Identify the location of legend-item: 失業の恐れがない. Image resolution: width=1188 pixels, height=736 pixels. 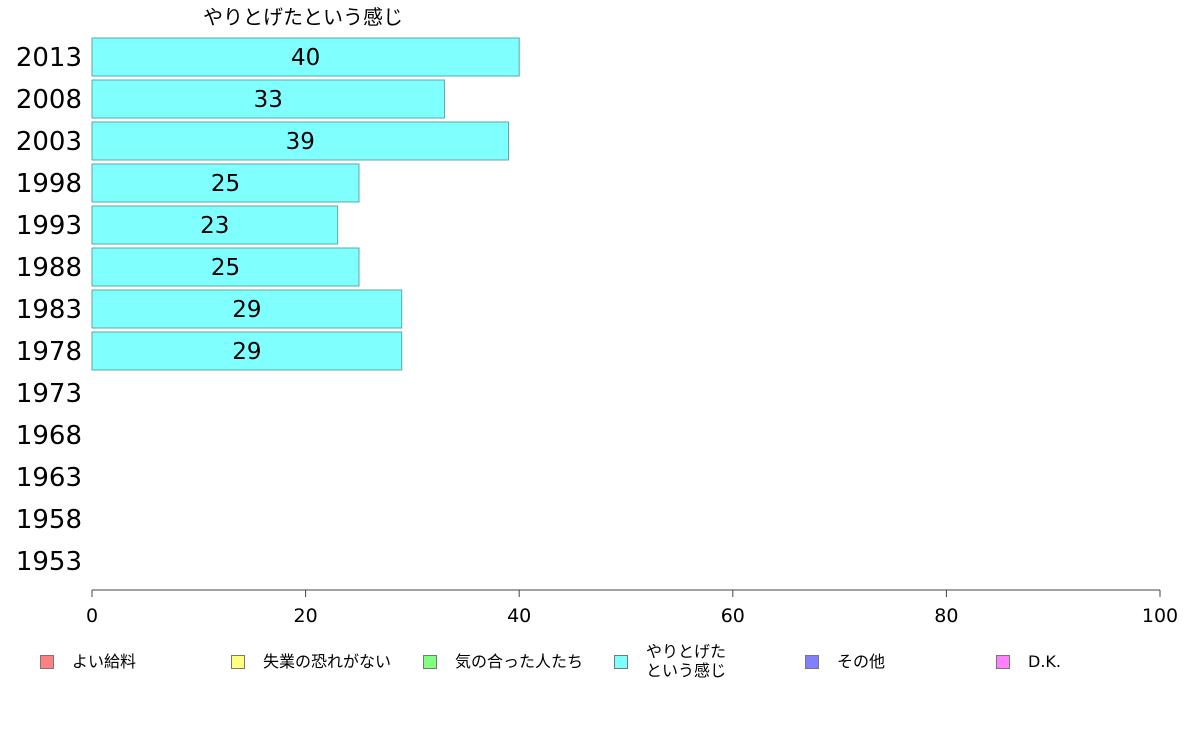
(317, 655).